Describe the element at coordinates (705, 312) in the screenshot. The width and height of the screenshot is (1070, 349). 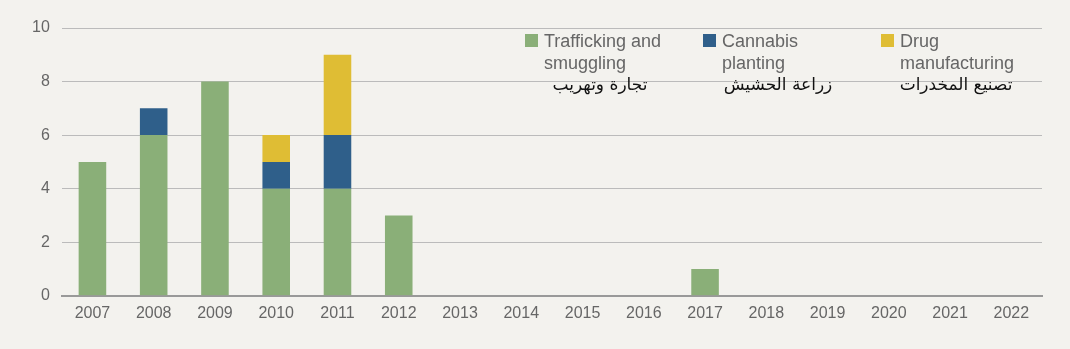
I see `x-tick-label: 2017` at that location.